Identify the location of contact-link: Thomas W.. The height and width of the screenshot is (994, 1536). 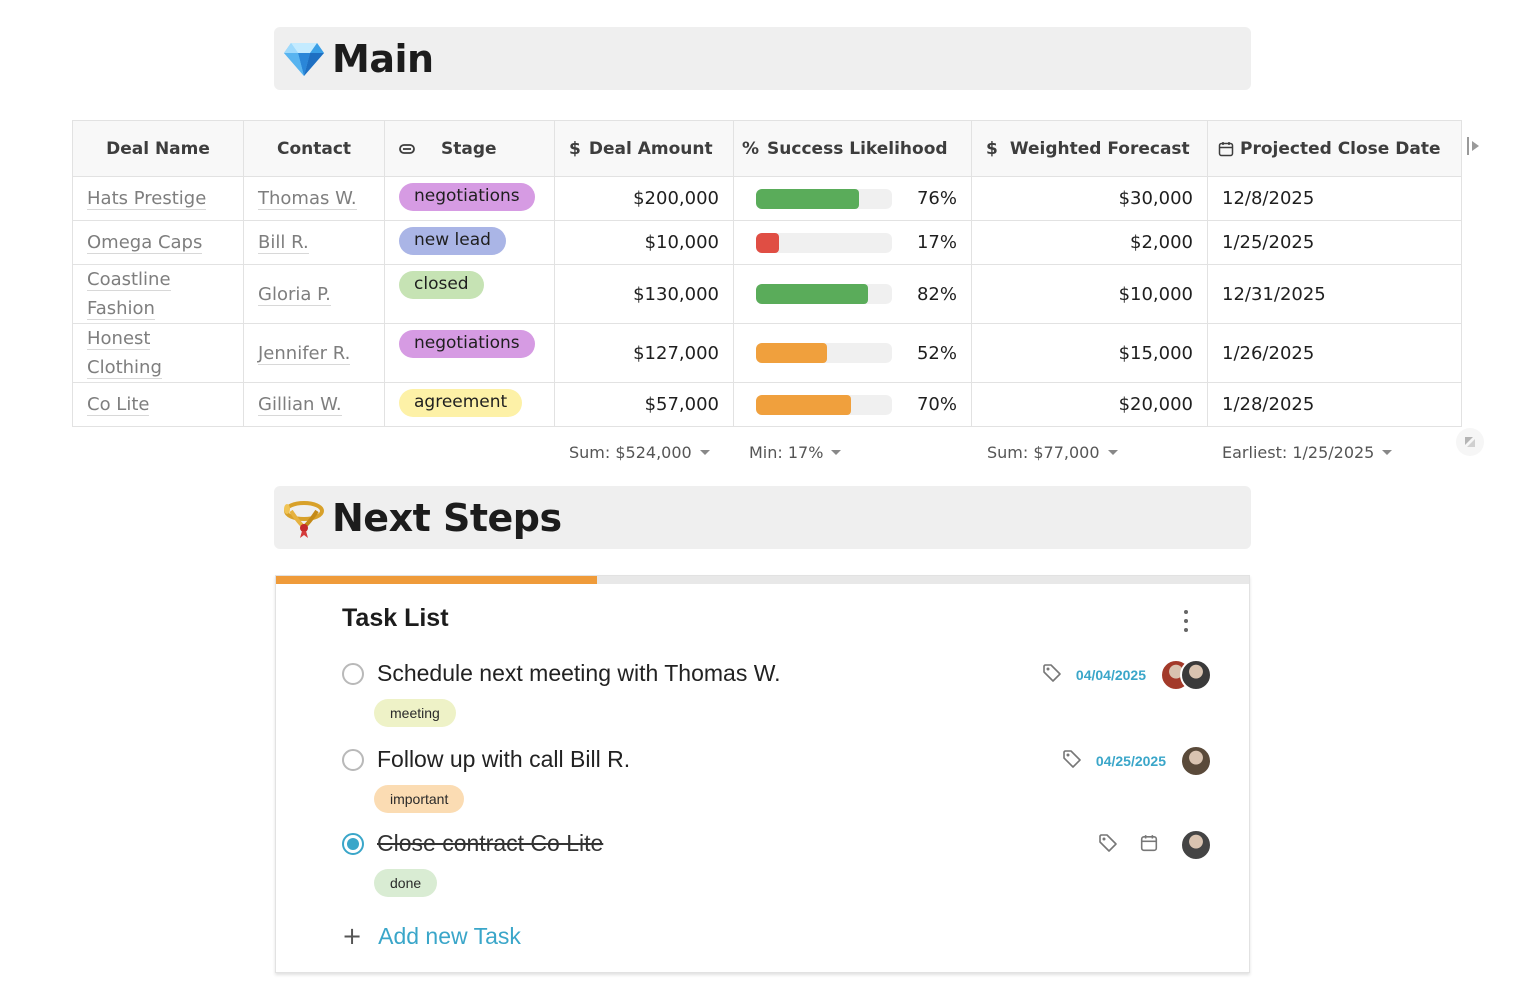
(307, 199).